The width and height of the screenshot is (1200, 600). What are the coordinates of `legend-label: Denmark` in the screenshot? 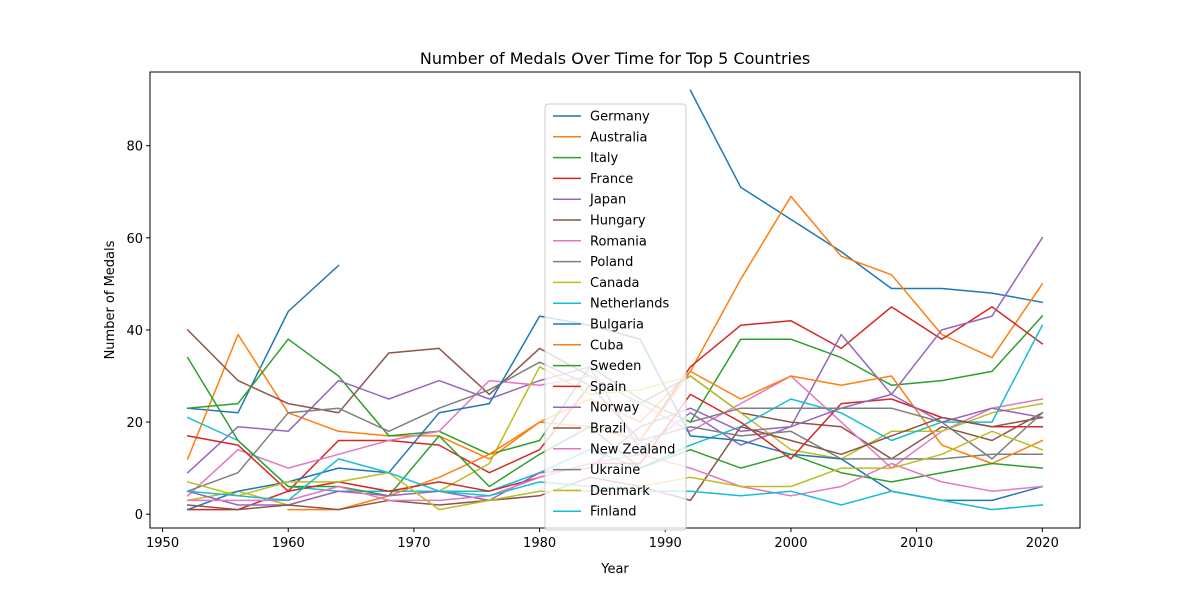 It's located at (620, 491).